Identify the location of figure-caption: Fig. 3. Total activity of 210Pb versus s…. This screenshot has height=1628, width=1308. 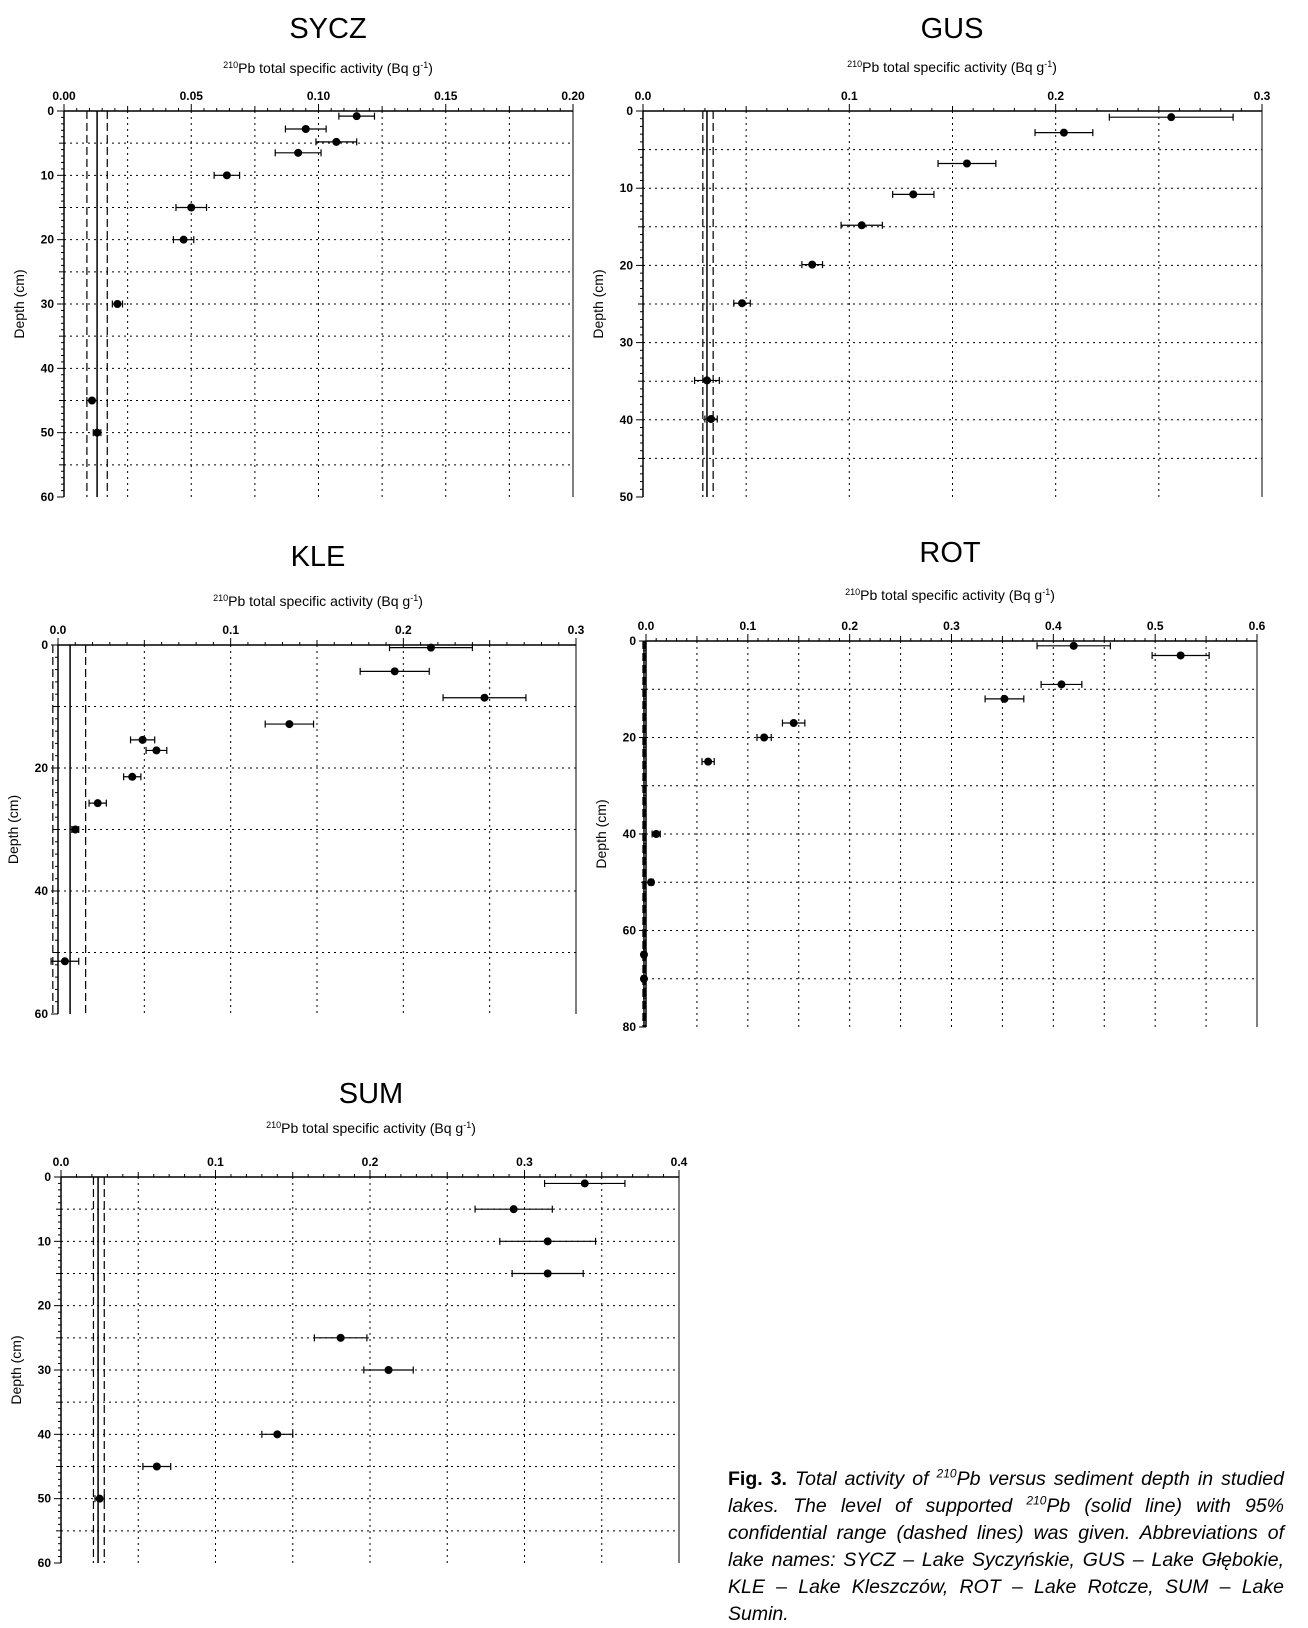
(1006, 1547).